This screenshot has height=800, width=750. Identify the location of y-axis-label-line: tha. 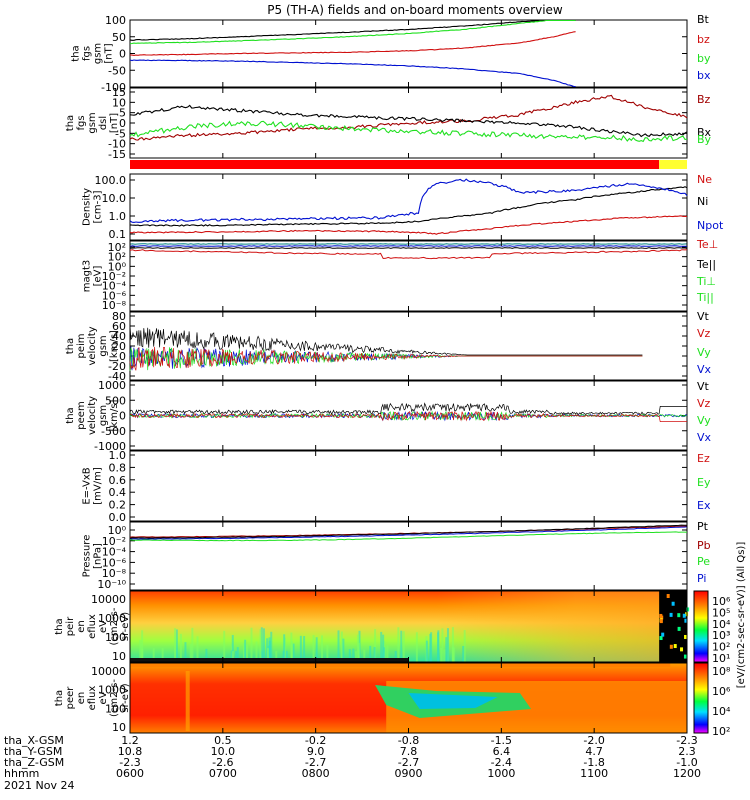
(70, 123).